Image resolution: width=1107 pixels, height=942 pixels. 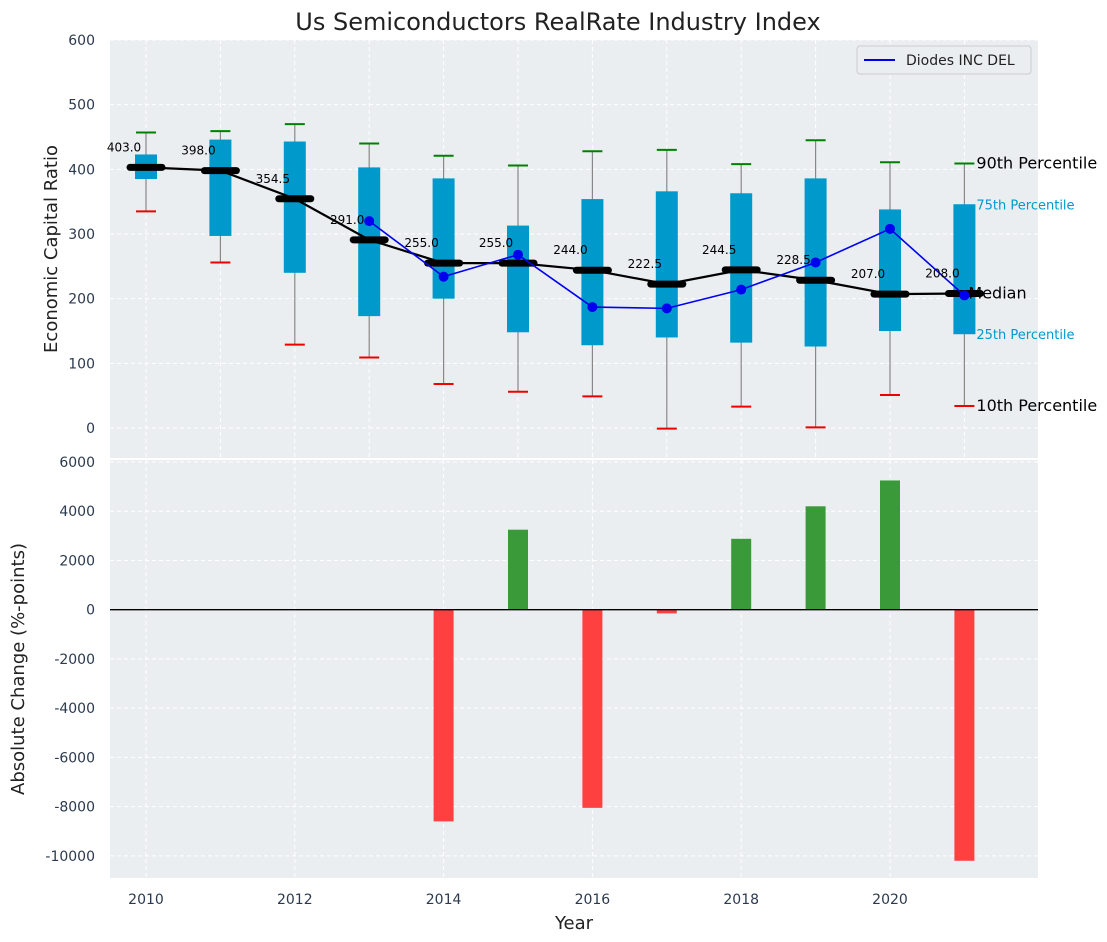 I want to click on median-value-label: 222.5, so click(x=645, y=264).